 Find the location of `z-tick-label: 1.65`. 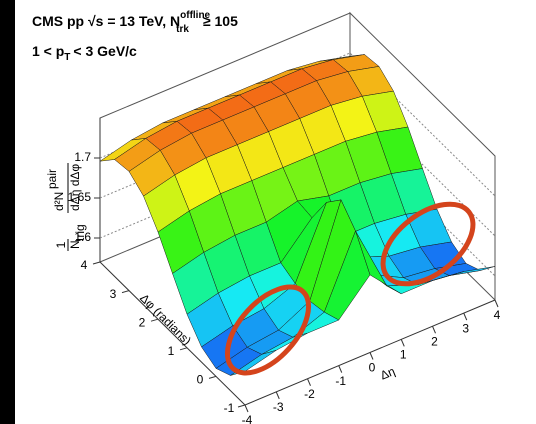

z-tick-label: 1.65 is located at coordinates (80, 197).